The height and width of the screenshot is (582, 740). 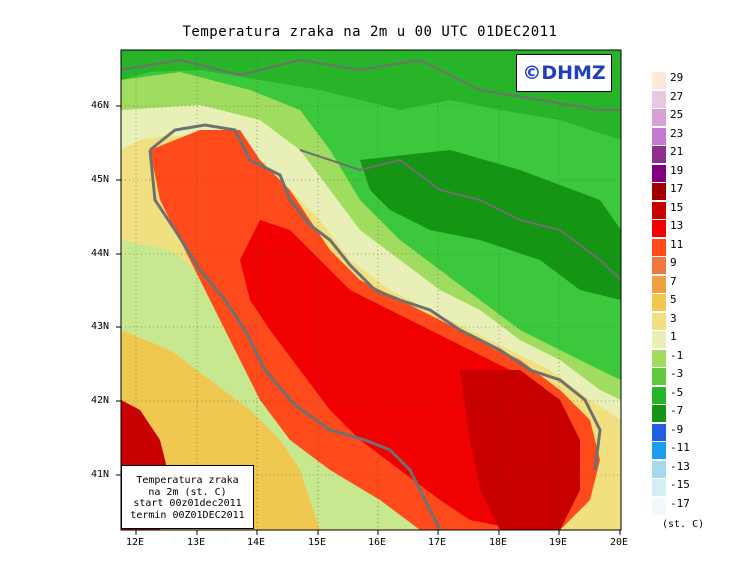 I want to click on cold-region-inland, so click(x=490, y=225).